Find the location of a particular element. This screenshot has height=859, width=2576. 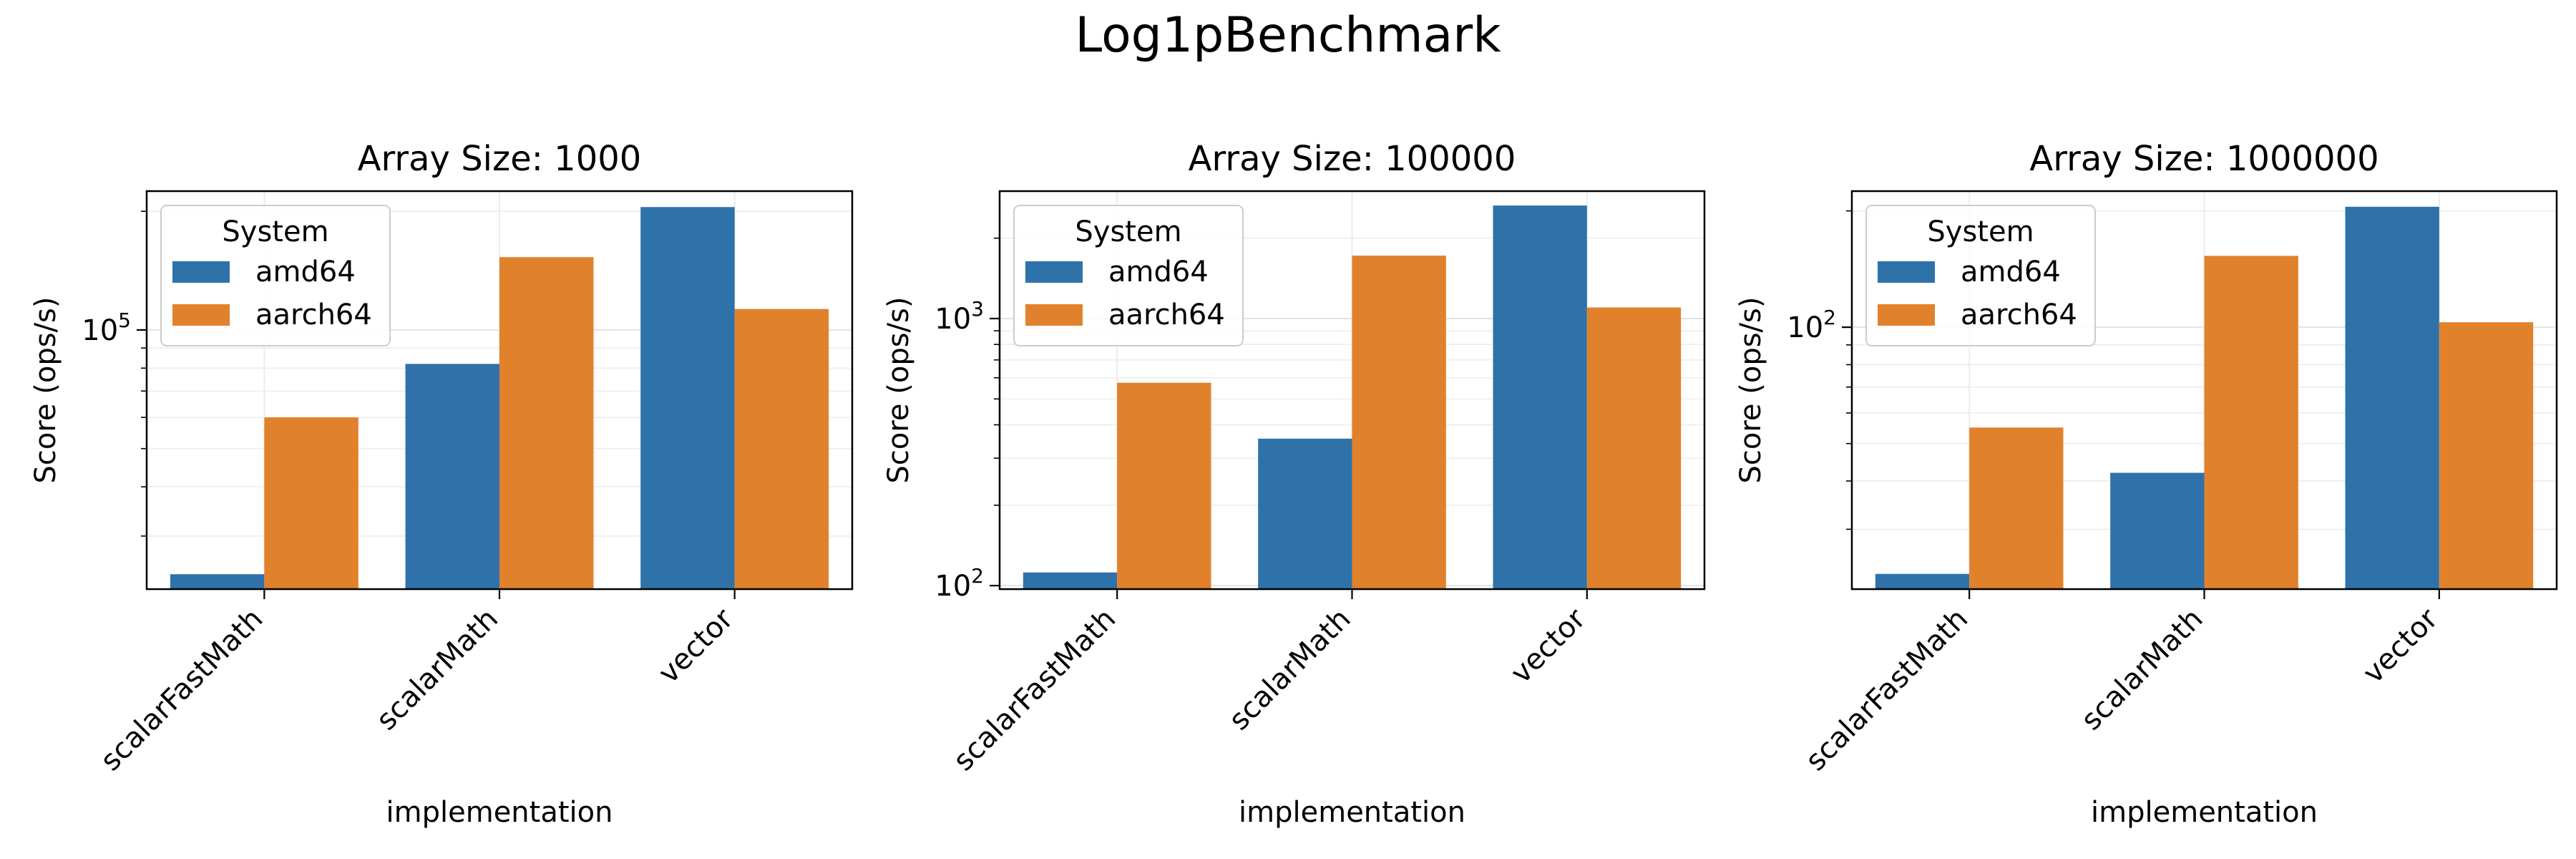

y-tick-label: 10⁵ is located at coordinates (106, 328).